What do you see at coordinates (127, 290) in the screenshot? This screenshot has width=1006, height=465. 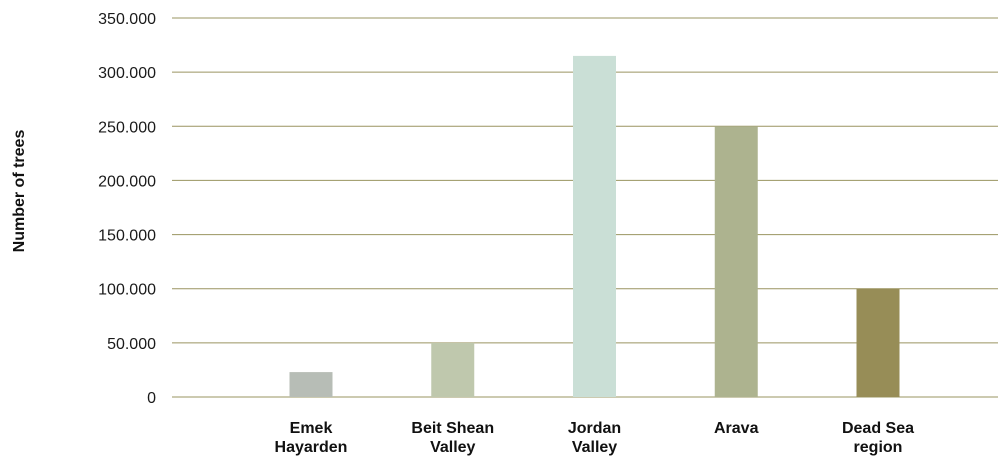 I see `y-tick-label: 100.000` at bounding box center [127, 290].